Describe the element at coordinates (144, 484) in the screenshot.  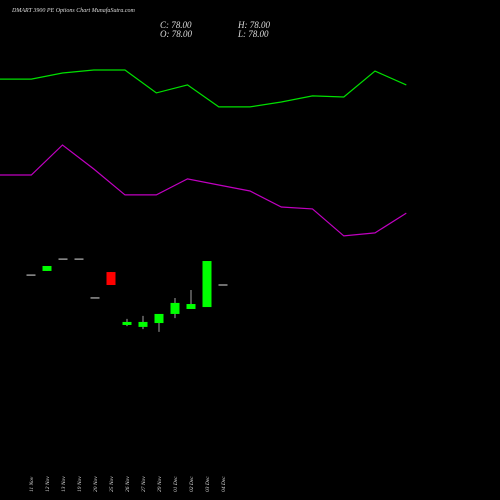
I see `x-tick-label: 27 Nov` at that location.